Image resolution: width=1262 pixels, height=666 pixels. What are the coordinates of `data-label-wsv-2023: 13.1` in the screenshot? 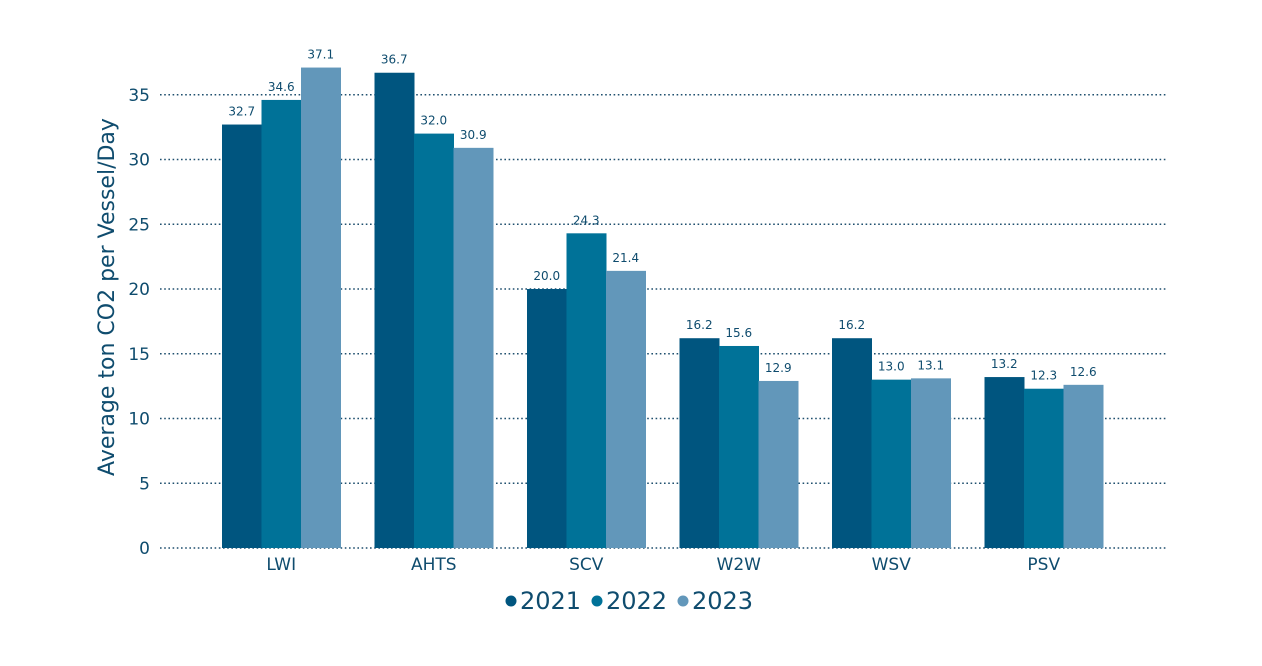 It's located at (930, 365).